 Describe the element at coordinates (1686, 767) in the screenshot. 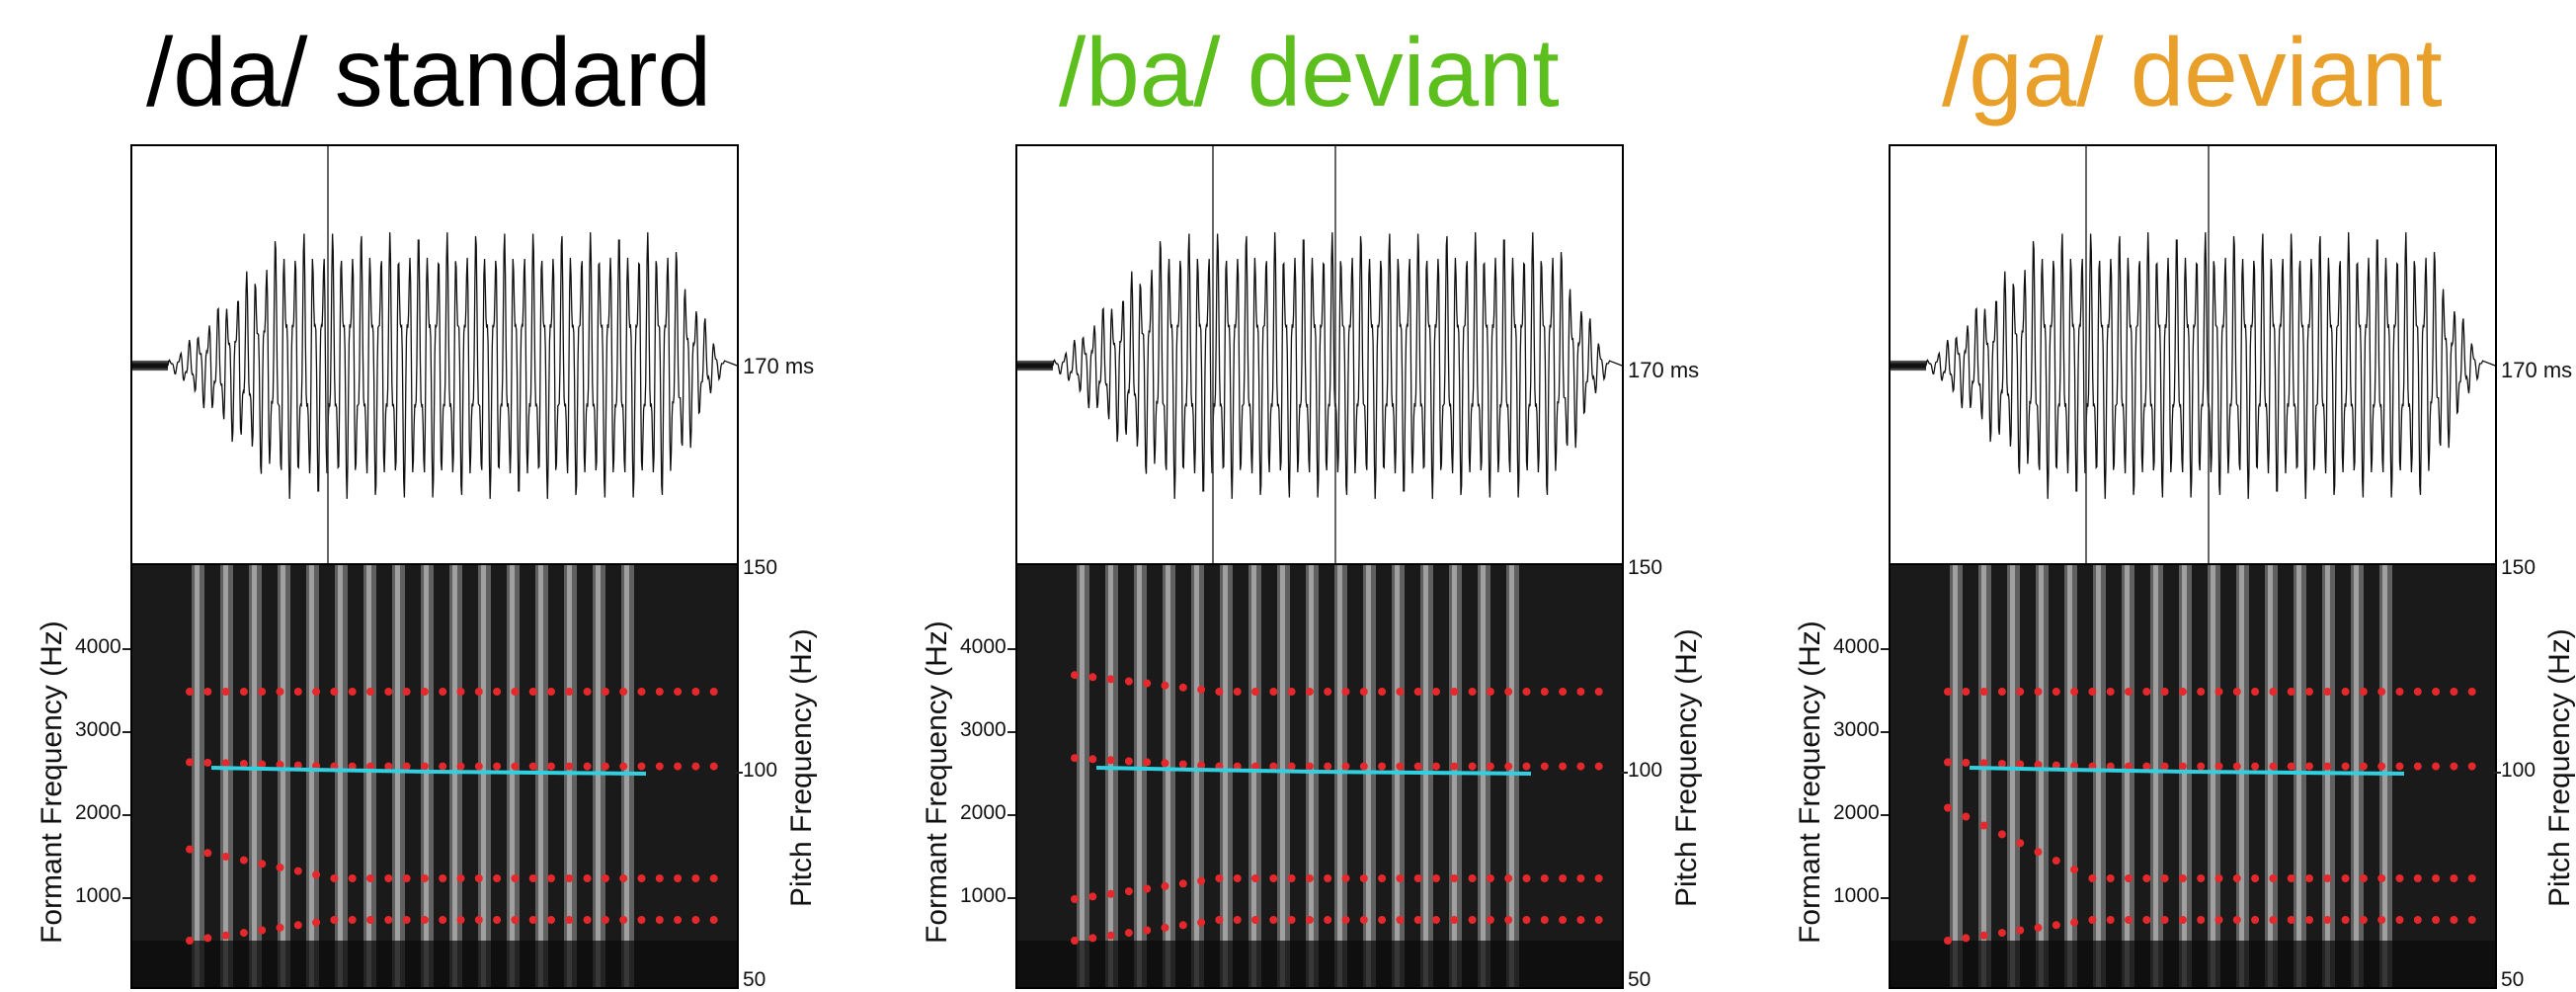

I see `pitch-axis-label: Pitch Frequency (Hz)` at that location.